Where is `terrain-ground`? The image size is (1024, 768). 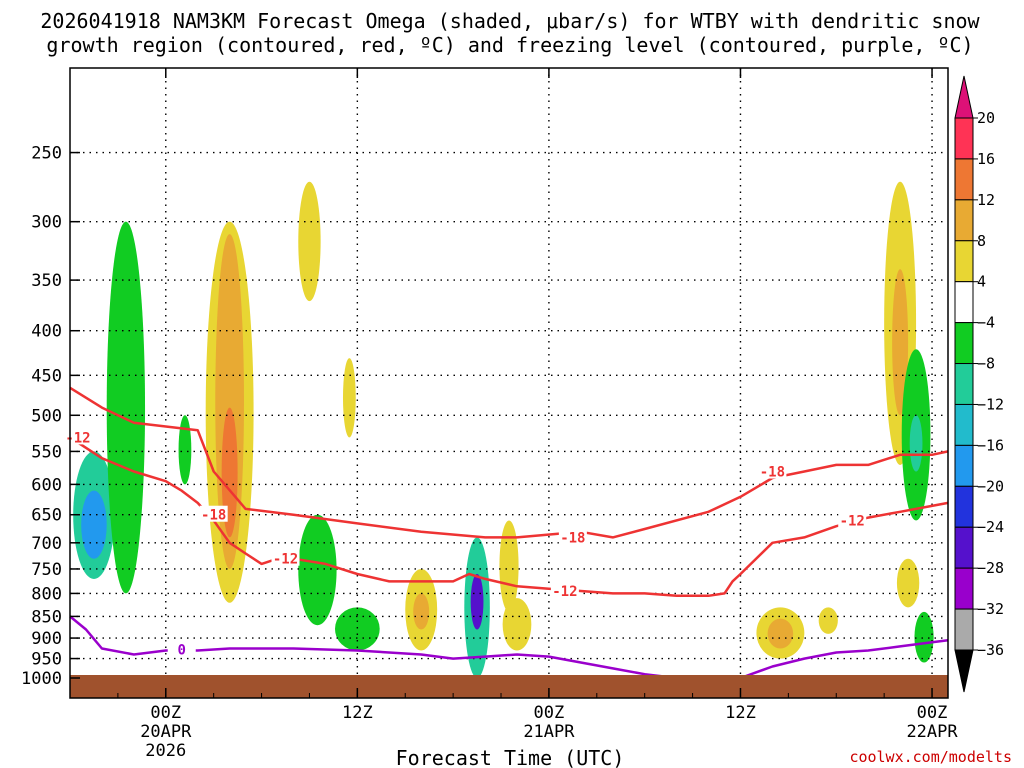 terrain-ground is located at coordinates (509, 686).